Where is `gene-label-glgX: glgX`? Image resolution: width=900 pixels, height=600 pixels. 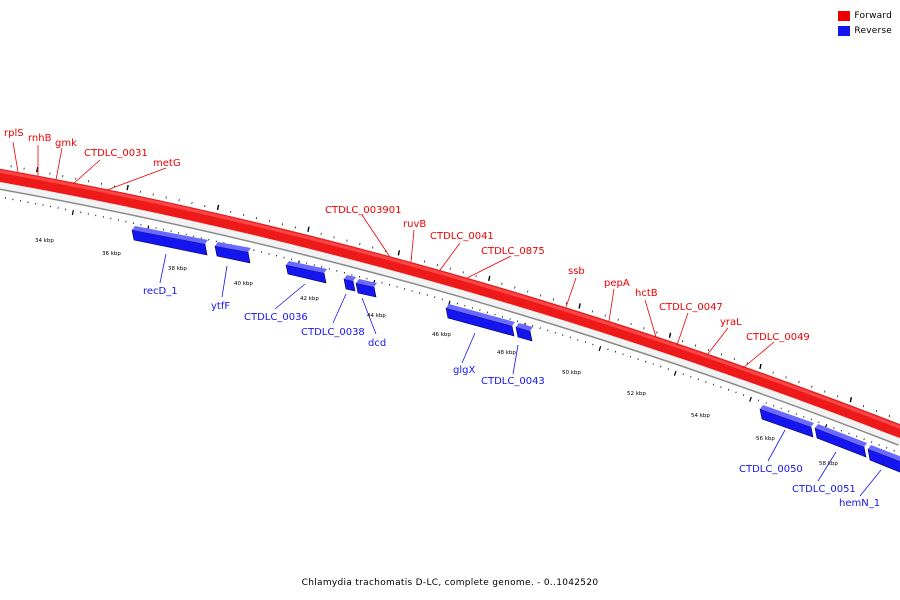 gene-label-glgX: glgX is located at coordinates (464, 370).